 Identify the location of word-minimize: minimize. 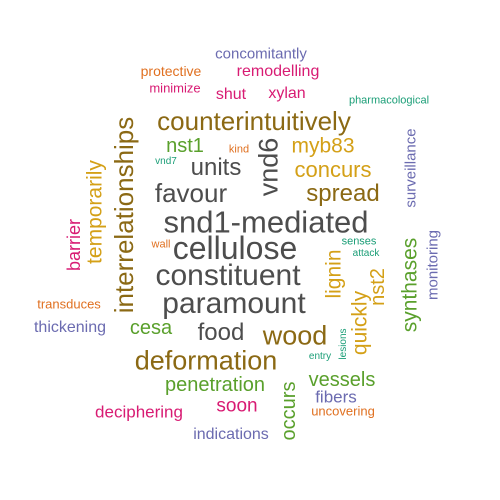
(175, 88).